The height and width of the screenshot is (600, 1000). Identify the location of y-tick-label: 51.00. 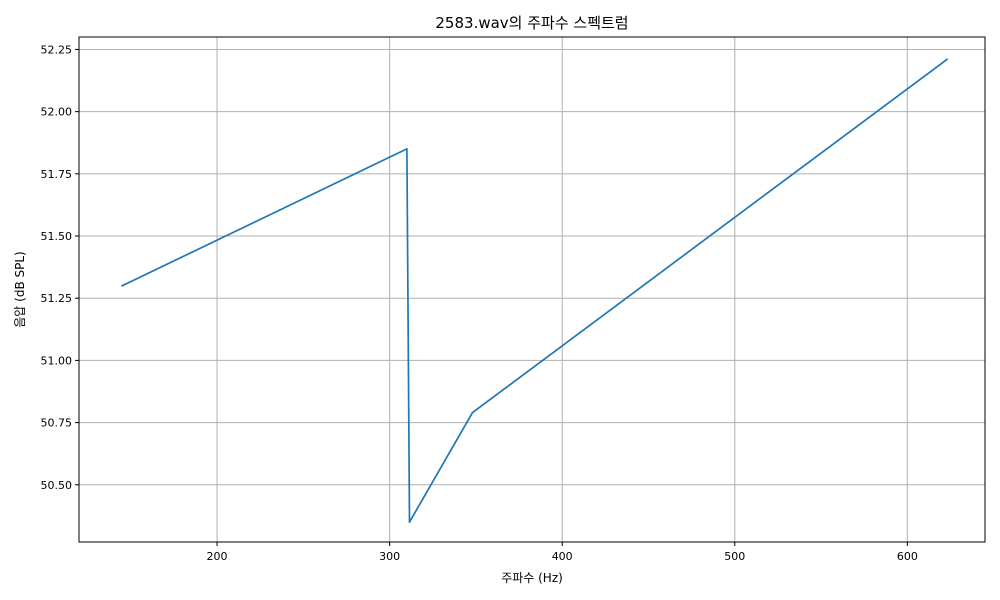
(57, 360).